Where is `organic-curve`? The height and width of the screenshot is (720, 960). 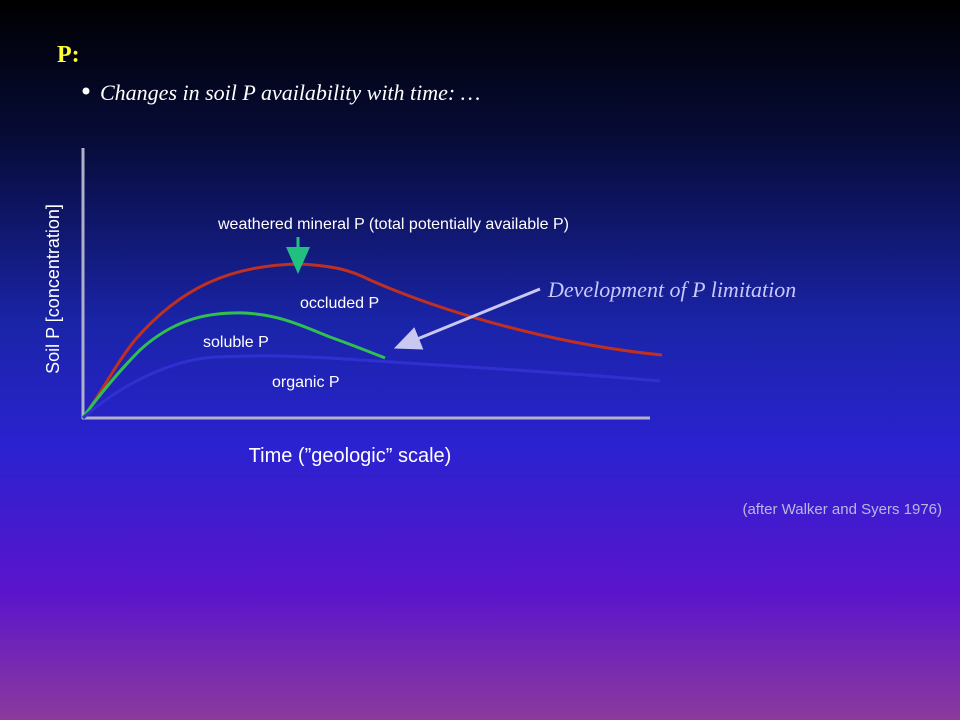
organic-curve is located at coordinates (371, 387).